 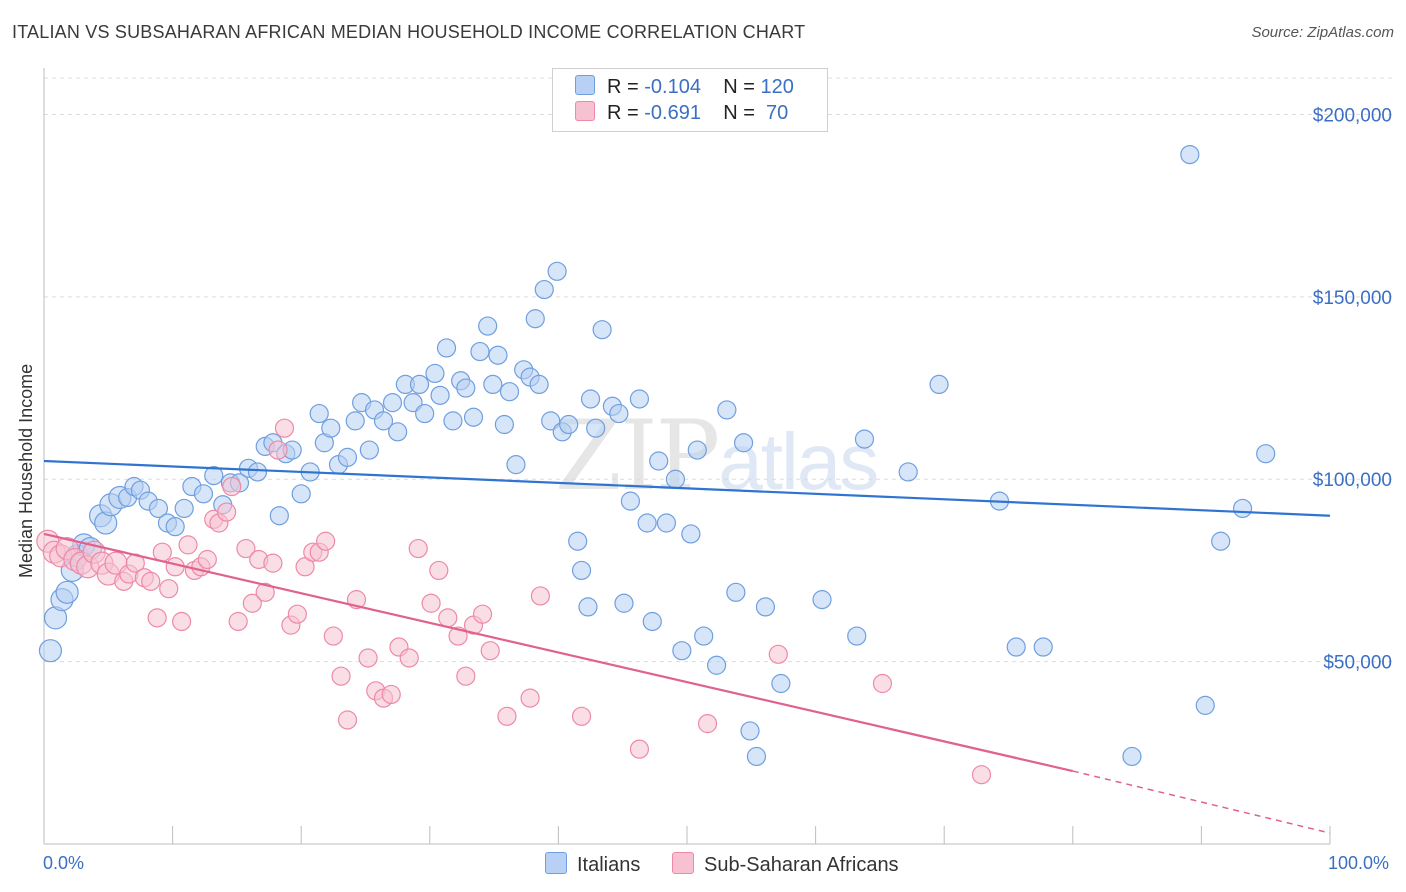 What do you see at coordinates (1352, 298) in the screenshot?
I see `y-tick-label: $150,000` at bounding box center [1352, 298].